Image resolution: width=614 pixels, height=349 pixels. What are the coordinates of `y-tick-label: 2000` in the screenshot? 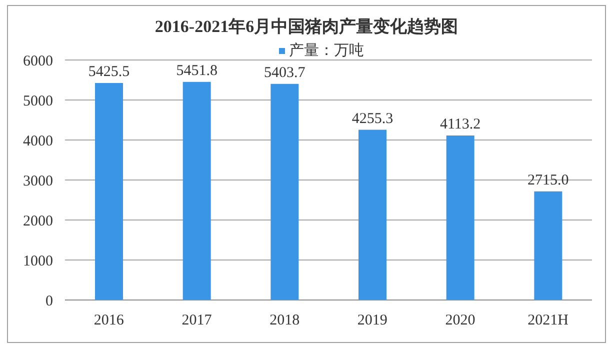 It's located at (38, 221).